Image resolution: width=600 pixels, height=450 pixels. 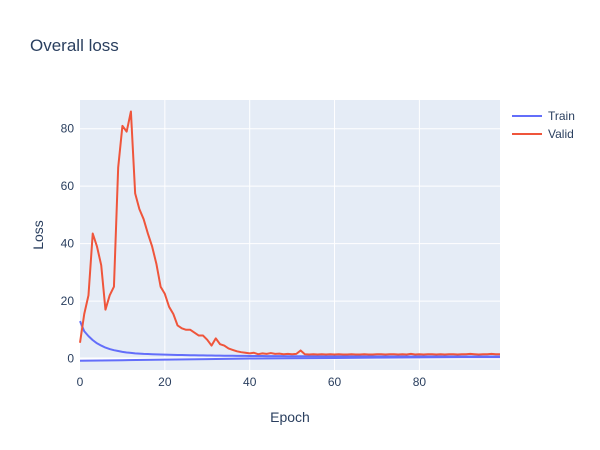 I want to click on y-tick-label: 60, so click(x=68, y=186).